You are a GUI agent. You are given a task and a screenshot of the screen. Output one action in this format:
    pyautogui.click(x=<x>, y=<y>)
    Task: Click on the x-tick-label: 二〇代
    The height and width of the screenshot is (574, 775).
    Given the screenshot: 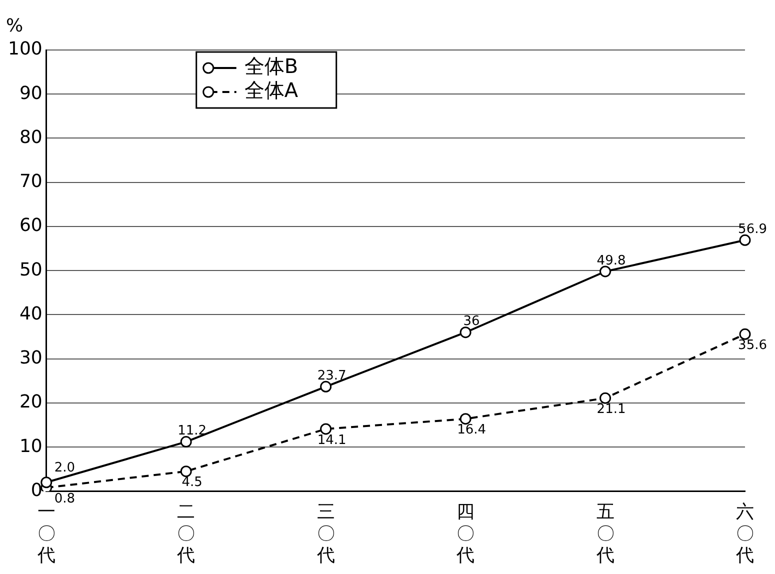 What is the action you would take?
    pyautogui.click(x=186, y=534)
    